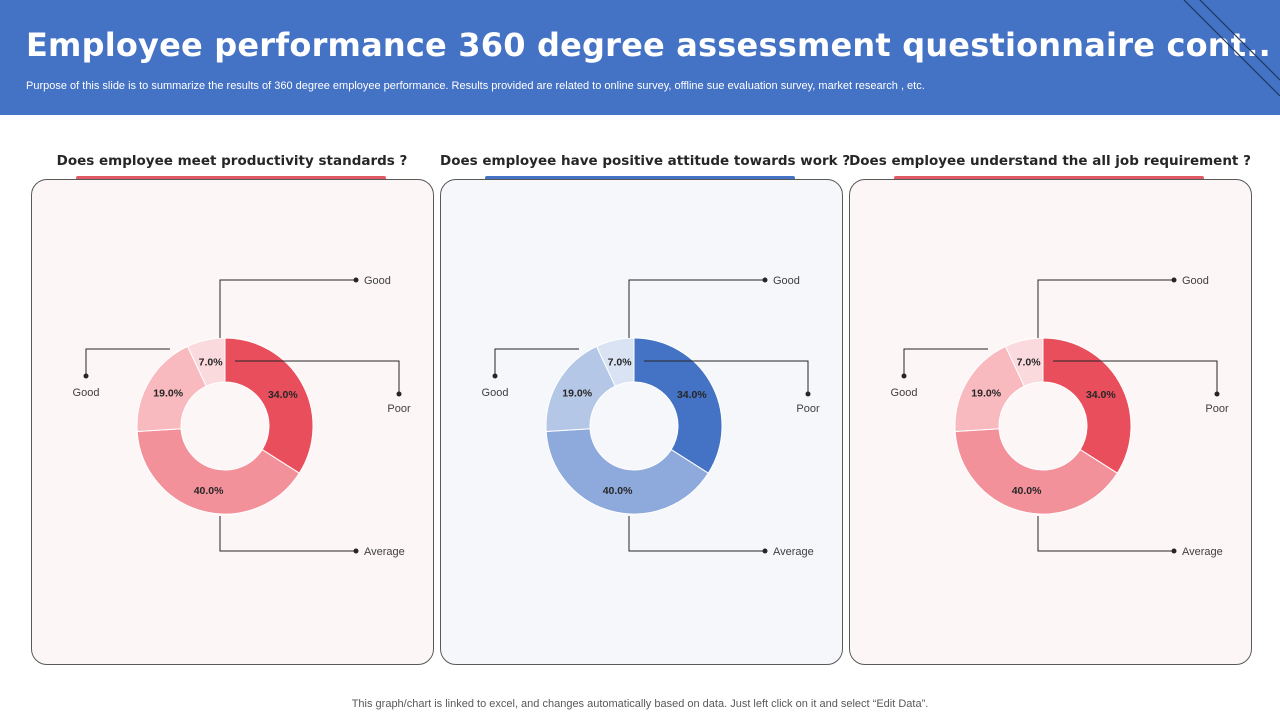 This screenshot has height=720, width=1280. Describe the element at coordinates (1231, 48) in the screenshot. I see `corner-decoration-lines` at that location.